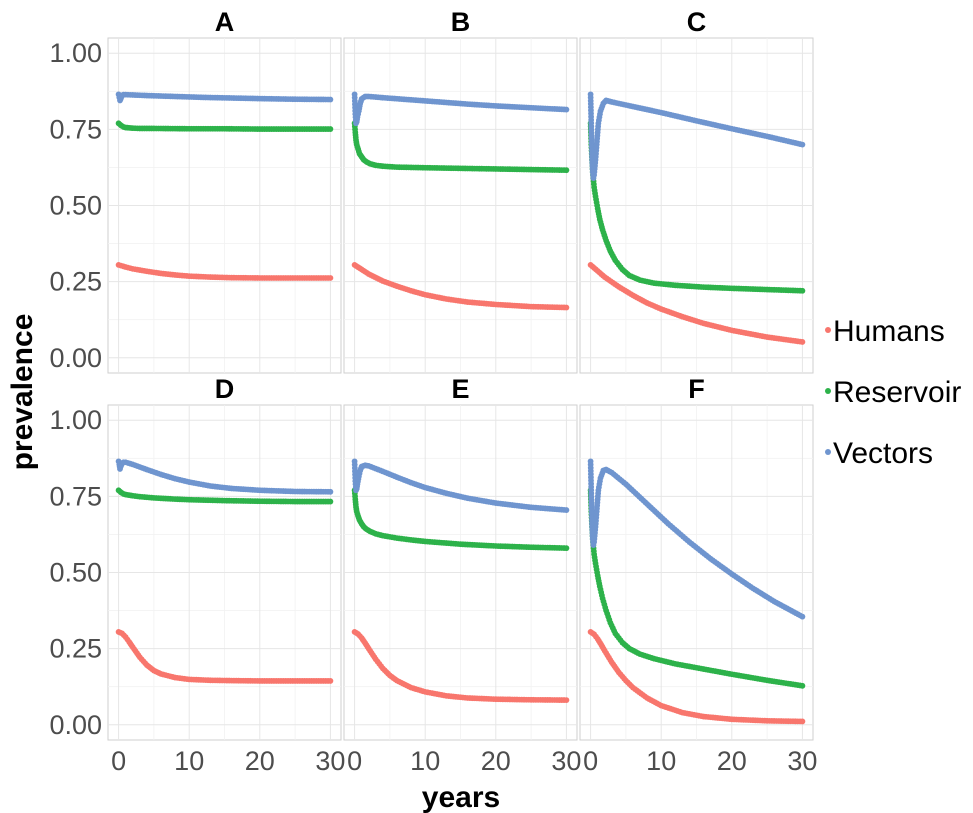 This screenshot has height=813, width=973. I want to click on legend-item-vectors: Vectors, so click(879, 453).